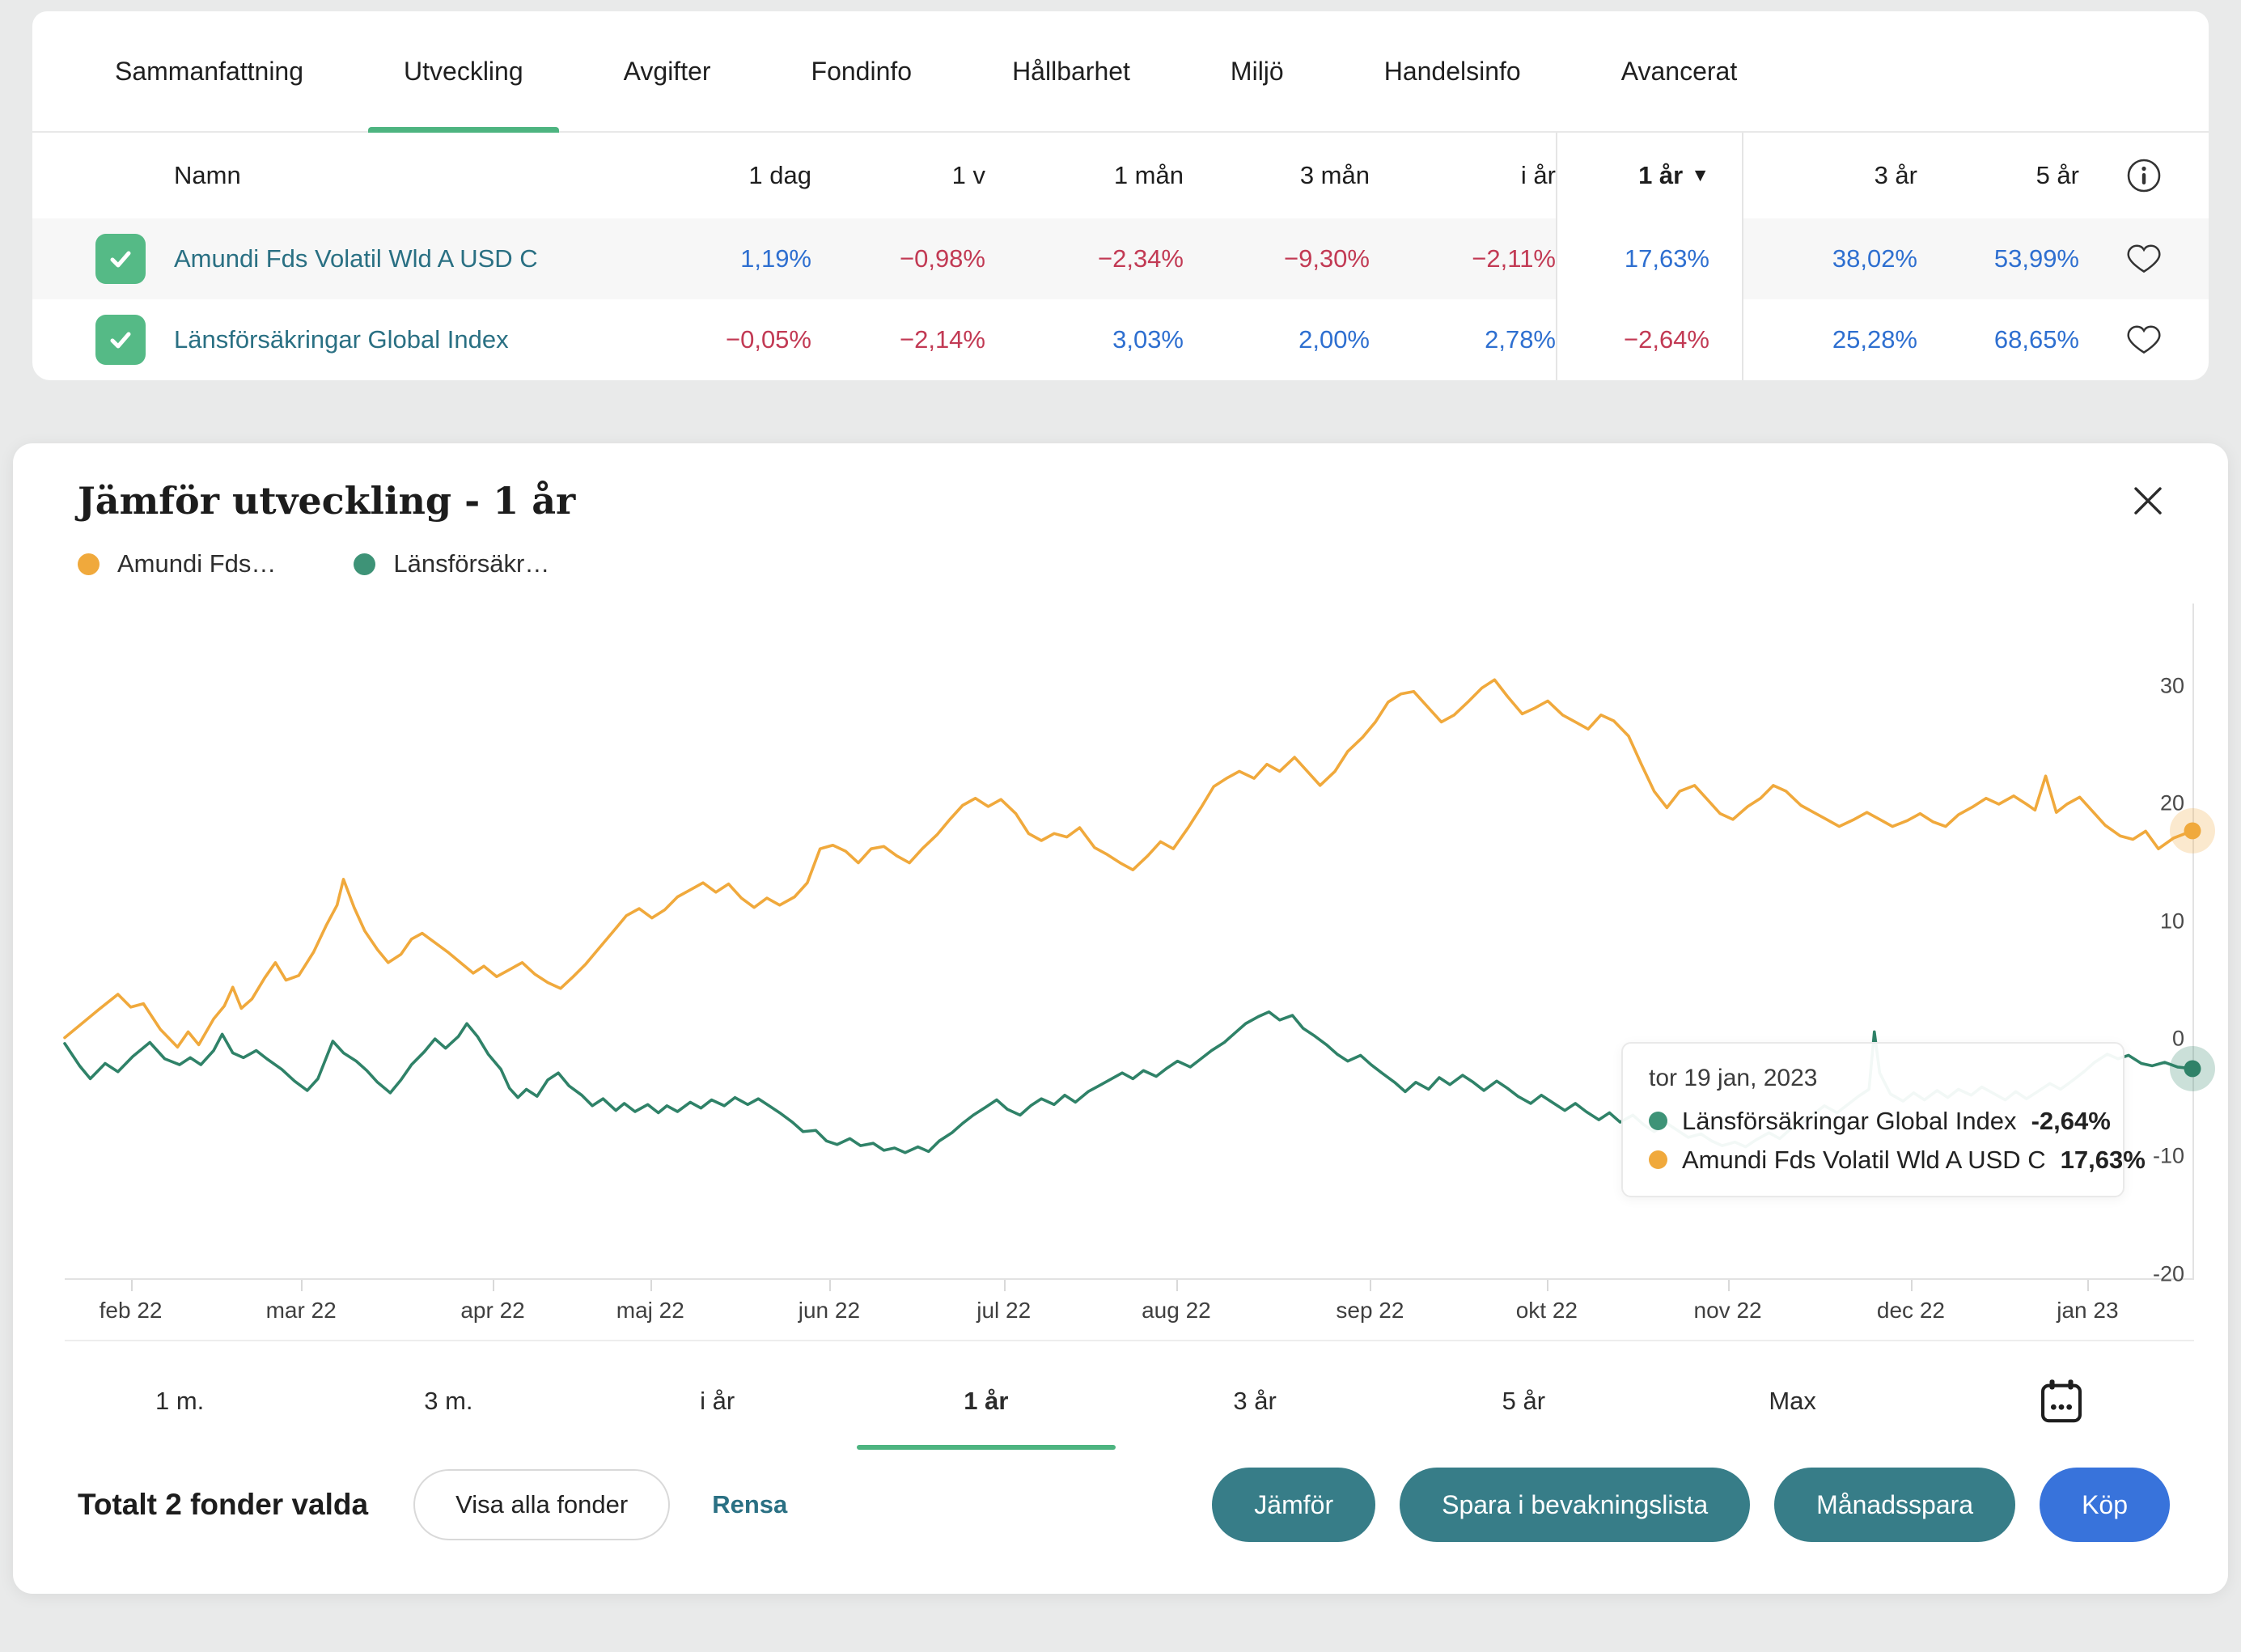 Image resolution: width=2241 pixels, height=1652 pixels. I want to click on x-axis-label: sep 22, so click(1370, 1310).